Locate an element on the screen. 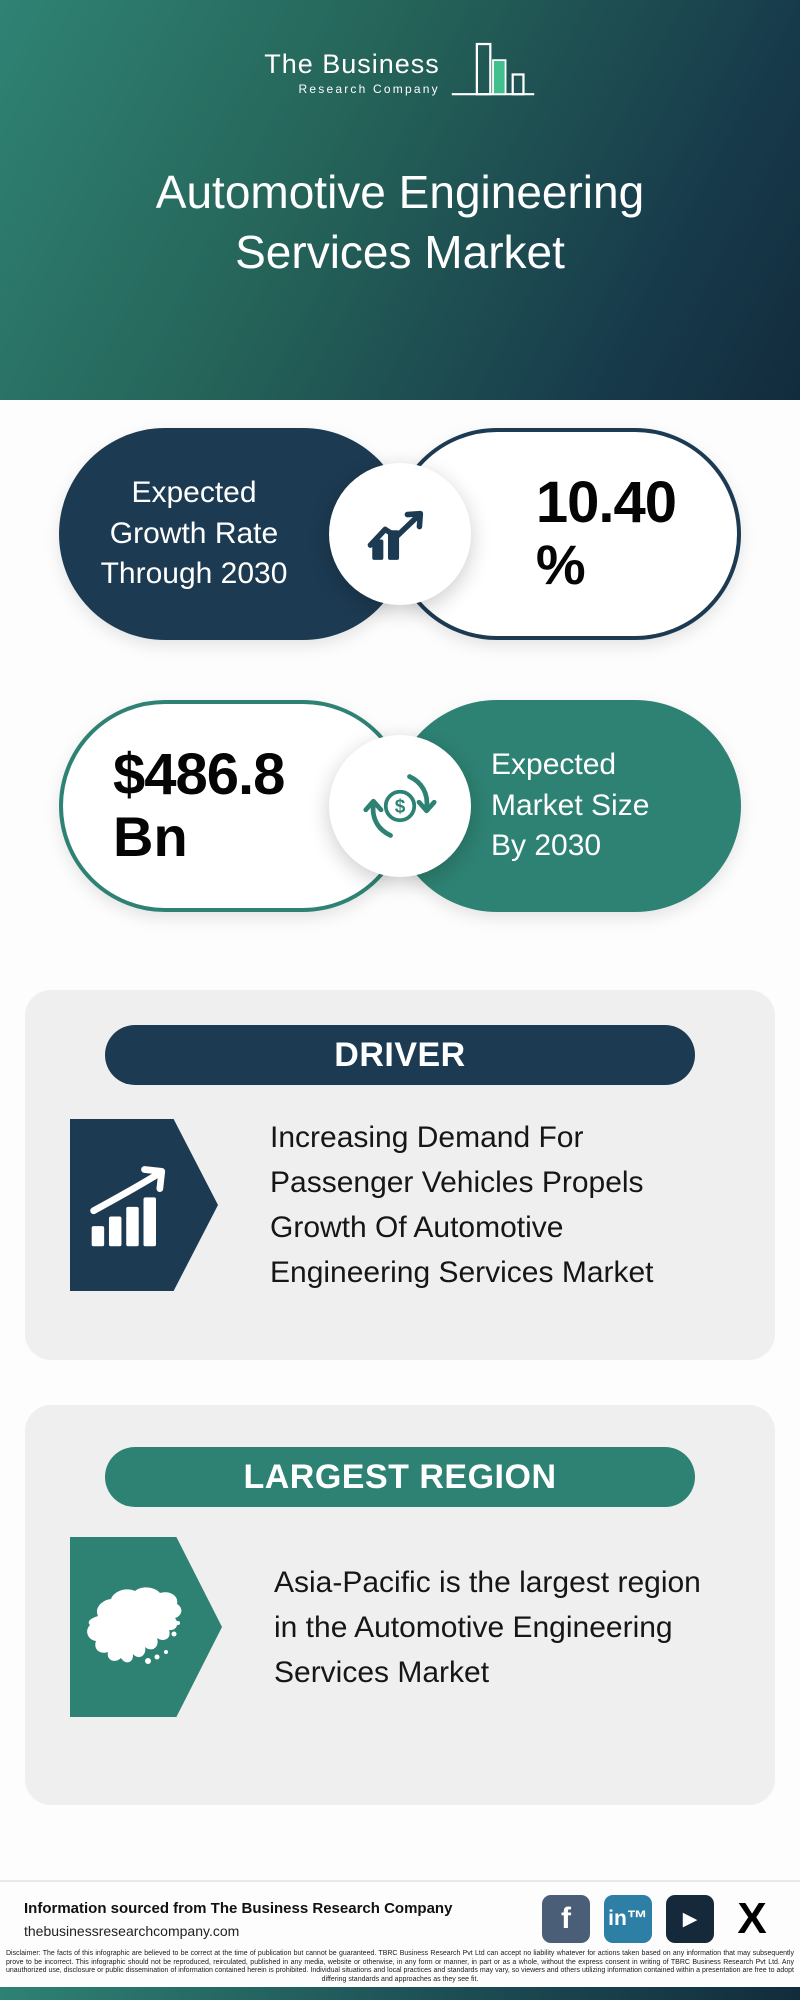 Image resolution: width=800 pixels, height=2000 pixels. growth-rate-value: 10.40 % is located at coordinates (606, 533).